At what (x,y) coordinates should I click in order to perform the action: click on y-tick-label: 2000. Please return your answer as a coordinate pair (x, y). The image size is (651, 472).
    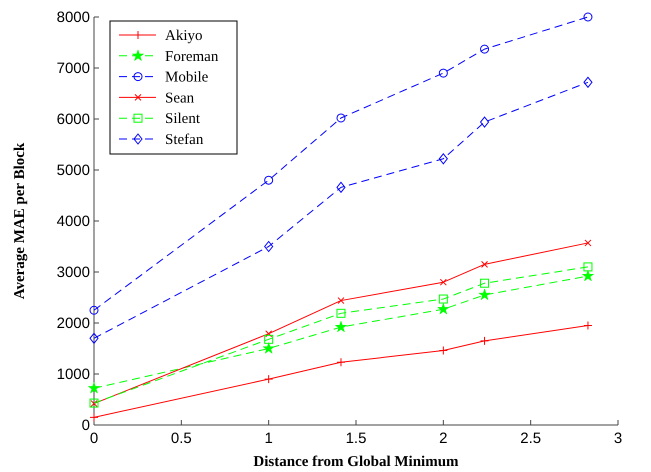
    Looking at the image, I should click on (73, 323).